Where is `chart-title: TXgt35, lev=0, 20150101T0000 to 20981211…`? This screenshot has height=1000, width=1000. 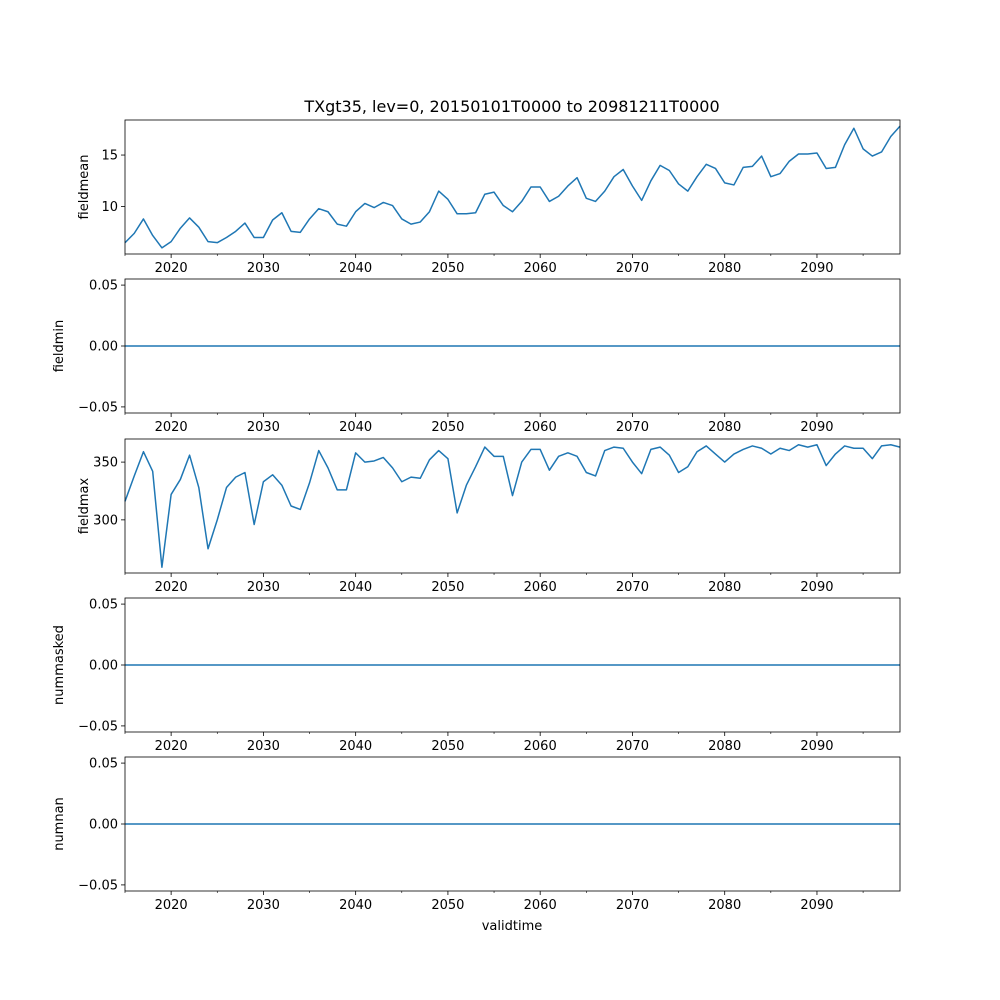
chart-title: TXgt35, lev=0, 20150101T0000 to 20981211… is located at coordinates (511, 106).